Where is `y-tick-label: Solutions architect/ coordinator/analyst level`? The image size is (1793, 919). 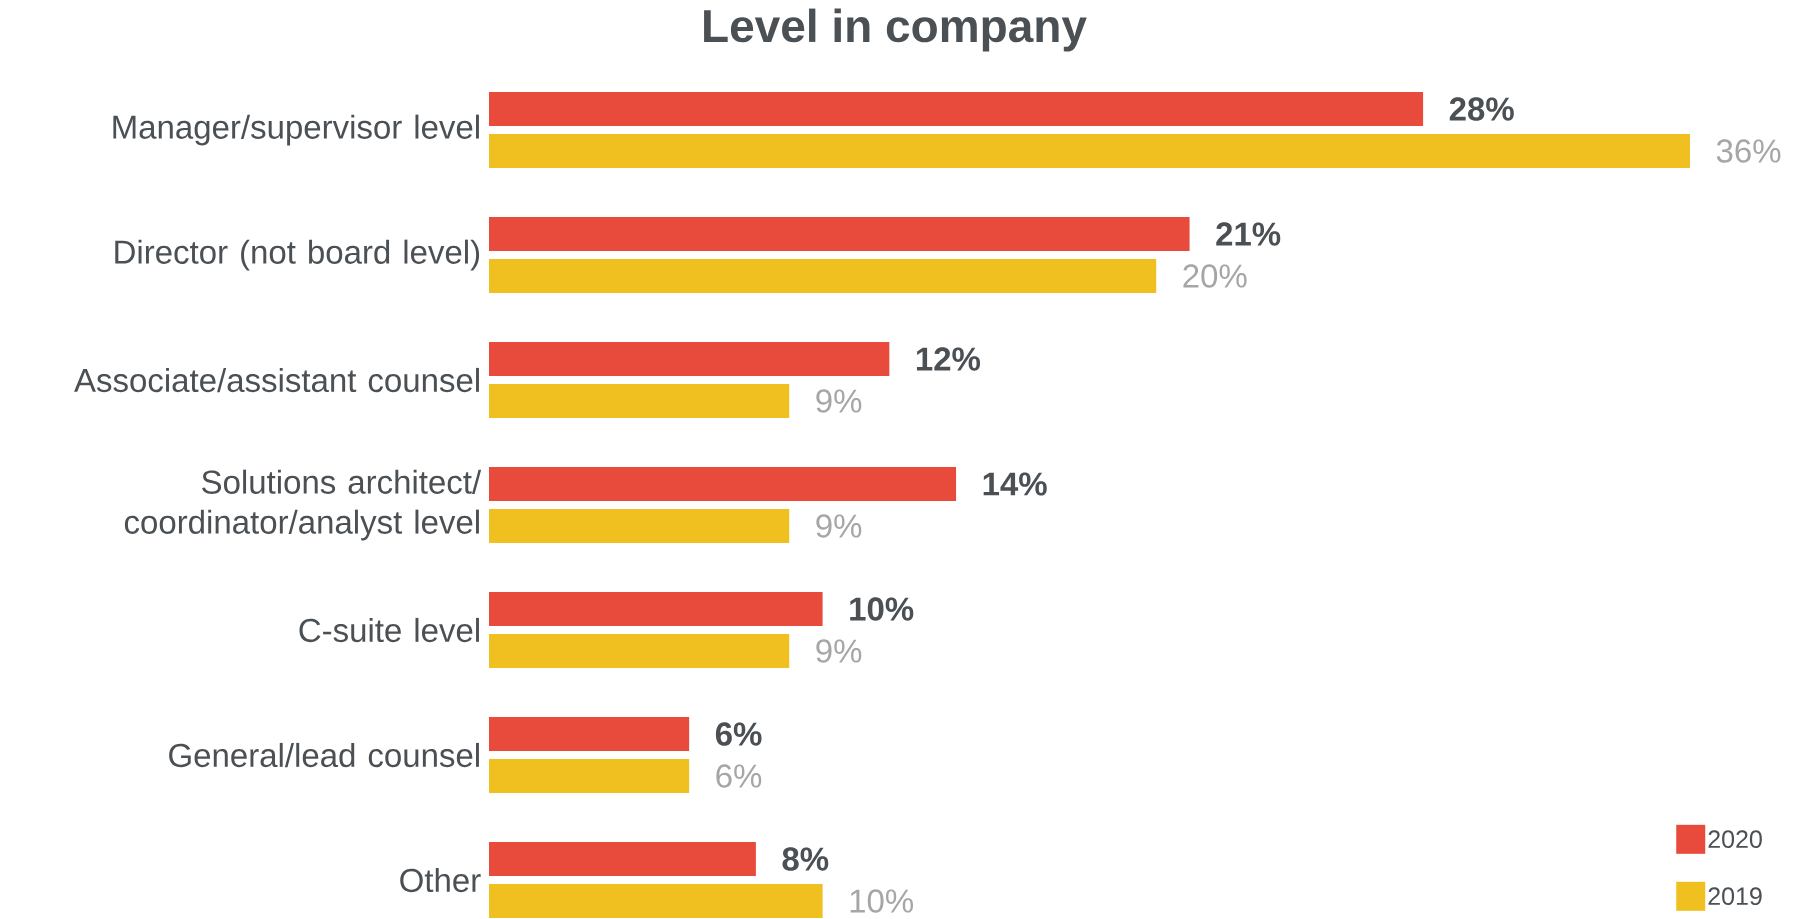
y-tick-label: Solutions architect/ coordinator/analyst level is located at coordinates (303, 505).